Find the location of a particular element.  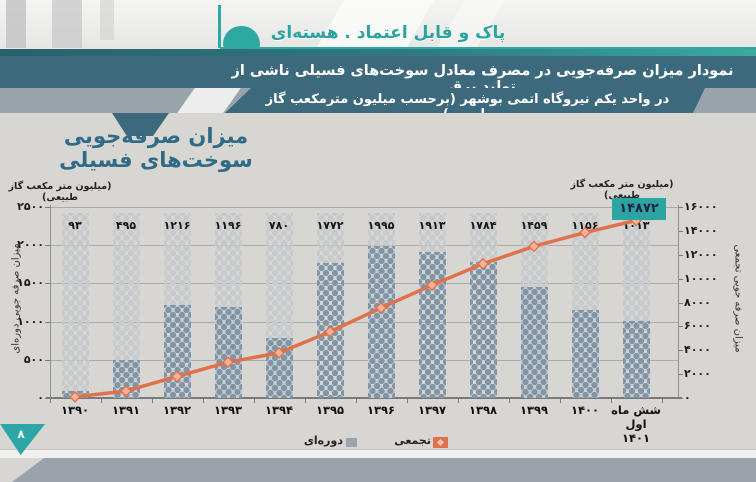

left-axis-tick-label: ۱۵۰۰ is located at coordinates (30, 283).